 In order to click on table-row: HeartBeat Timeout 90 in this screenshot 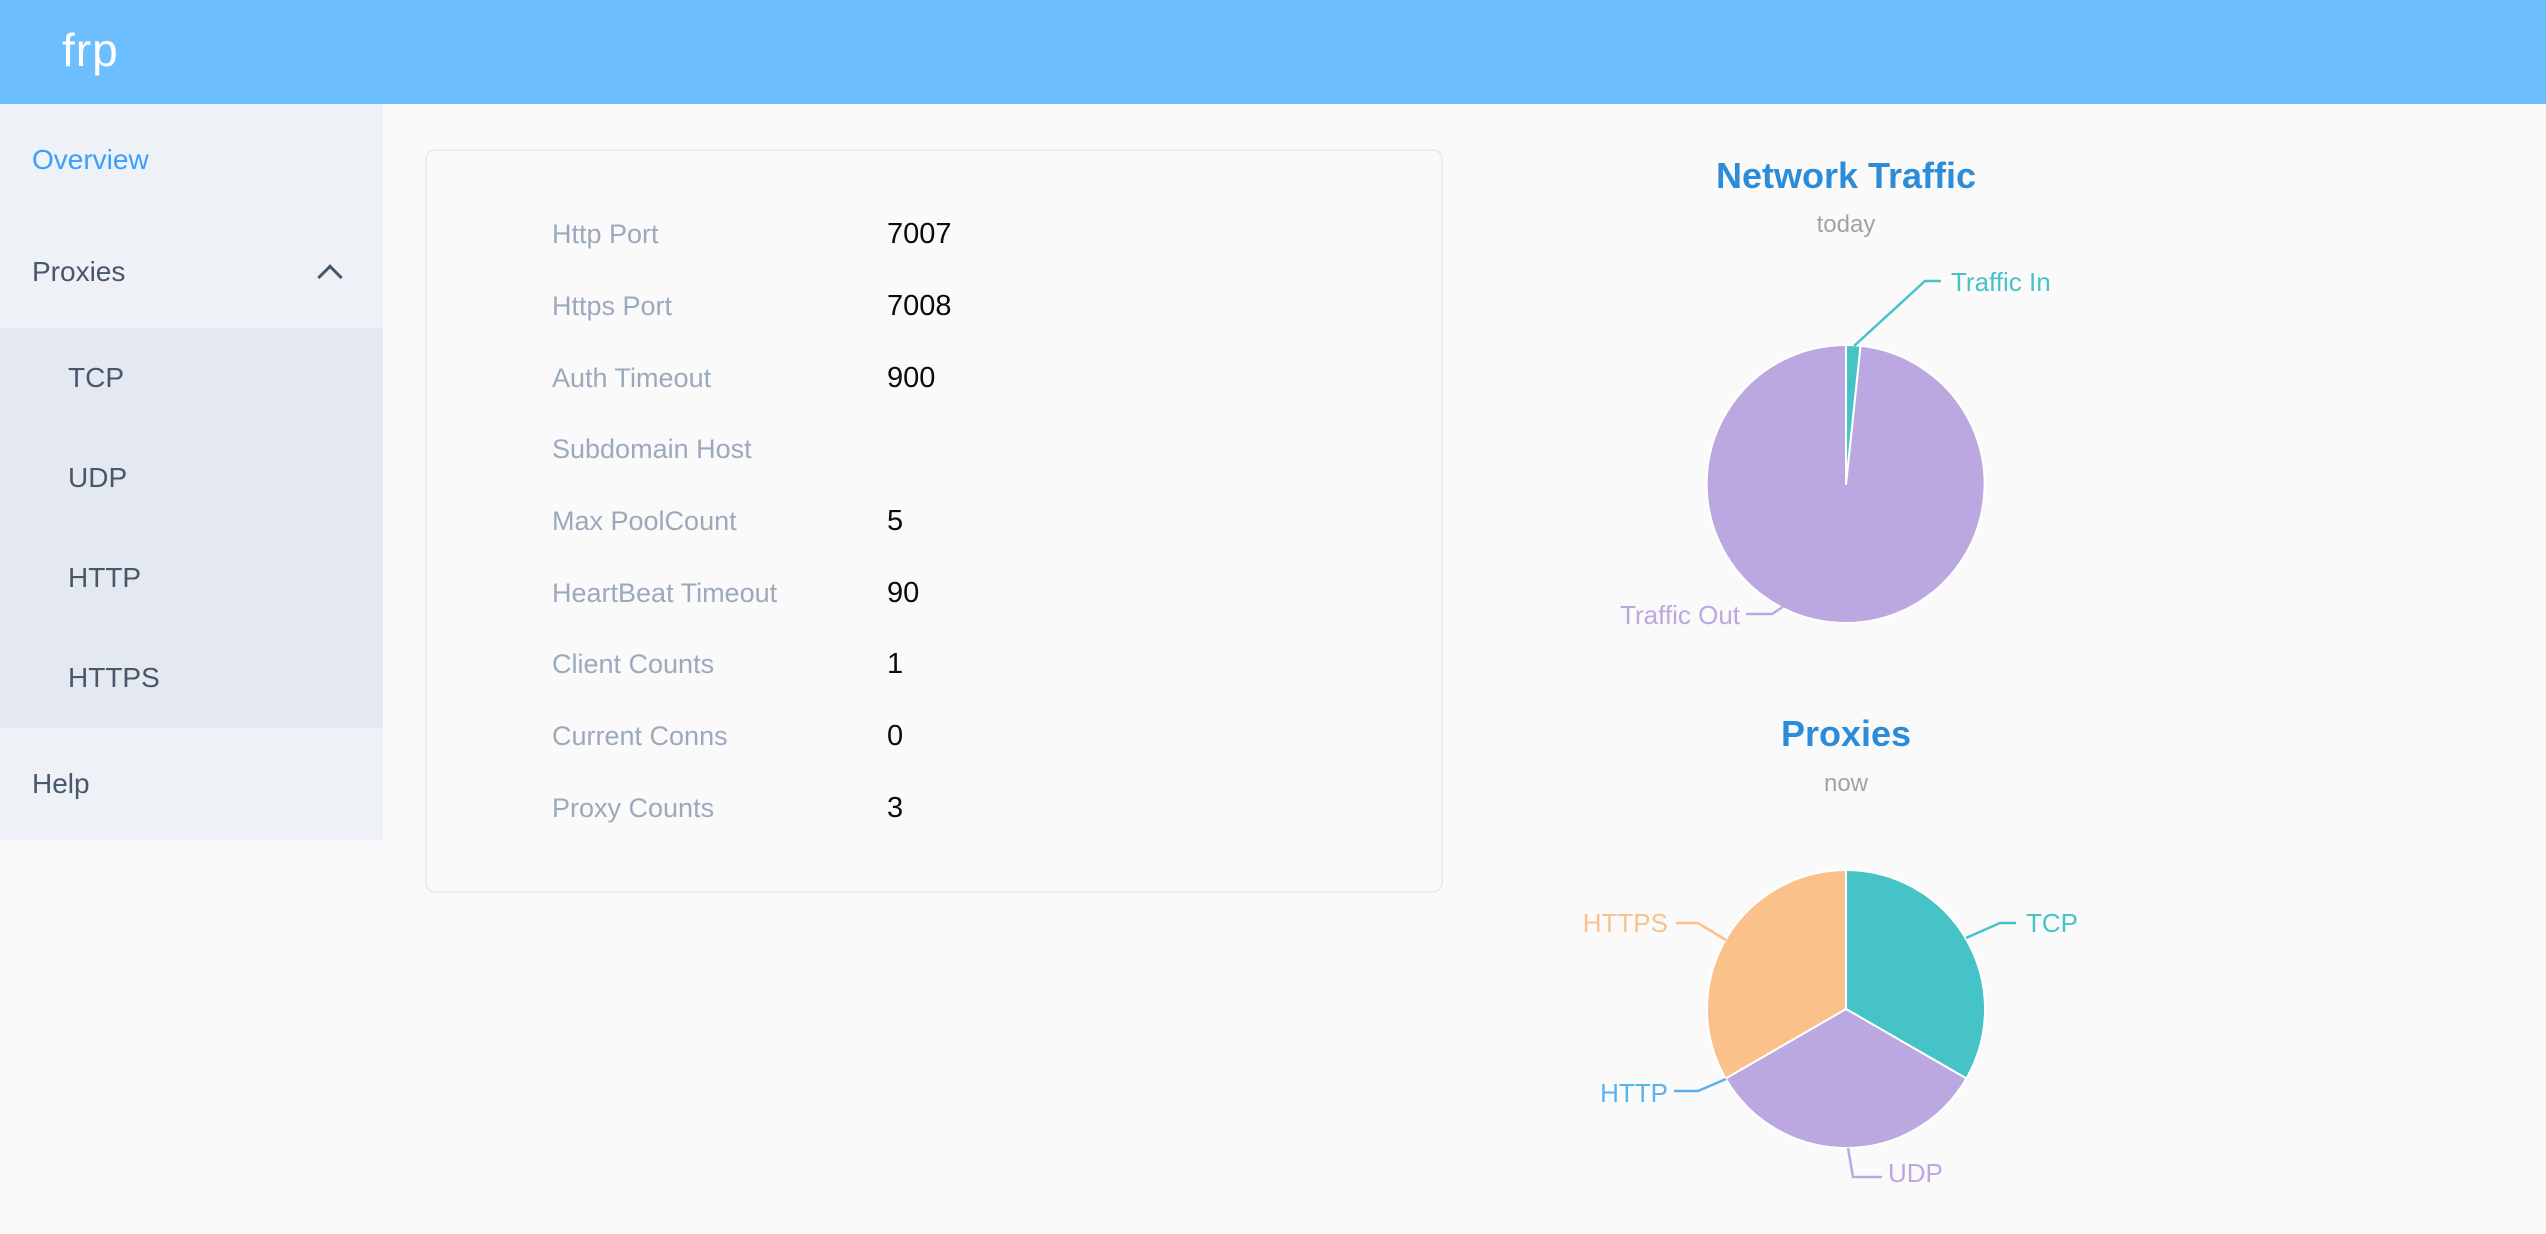, I will do `click(934, 593)`.